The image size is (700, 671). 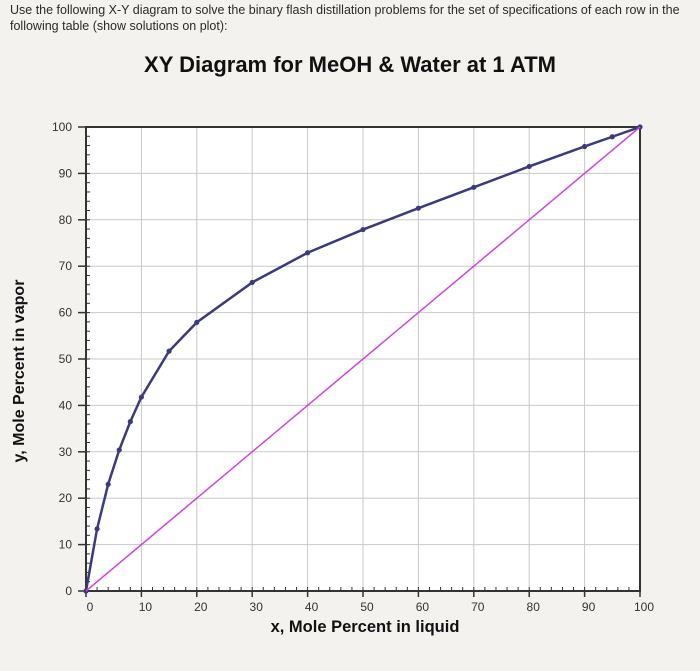 What do you see at coordinates (66, 452) in the screenshot?
I see `y-tick-label: 30` at bounding box center [66, 452].